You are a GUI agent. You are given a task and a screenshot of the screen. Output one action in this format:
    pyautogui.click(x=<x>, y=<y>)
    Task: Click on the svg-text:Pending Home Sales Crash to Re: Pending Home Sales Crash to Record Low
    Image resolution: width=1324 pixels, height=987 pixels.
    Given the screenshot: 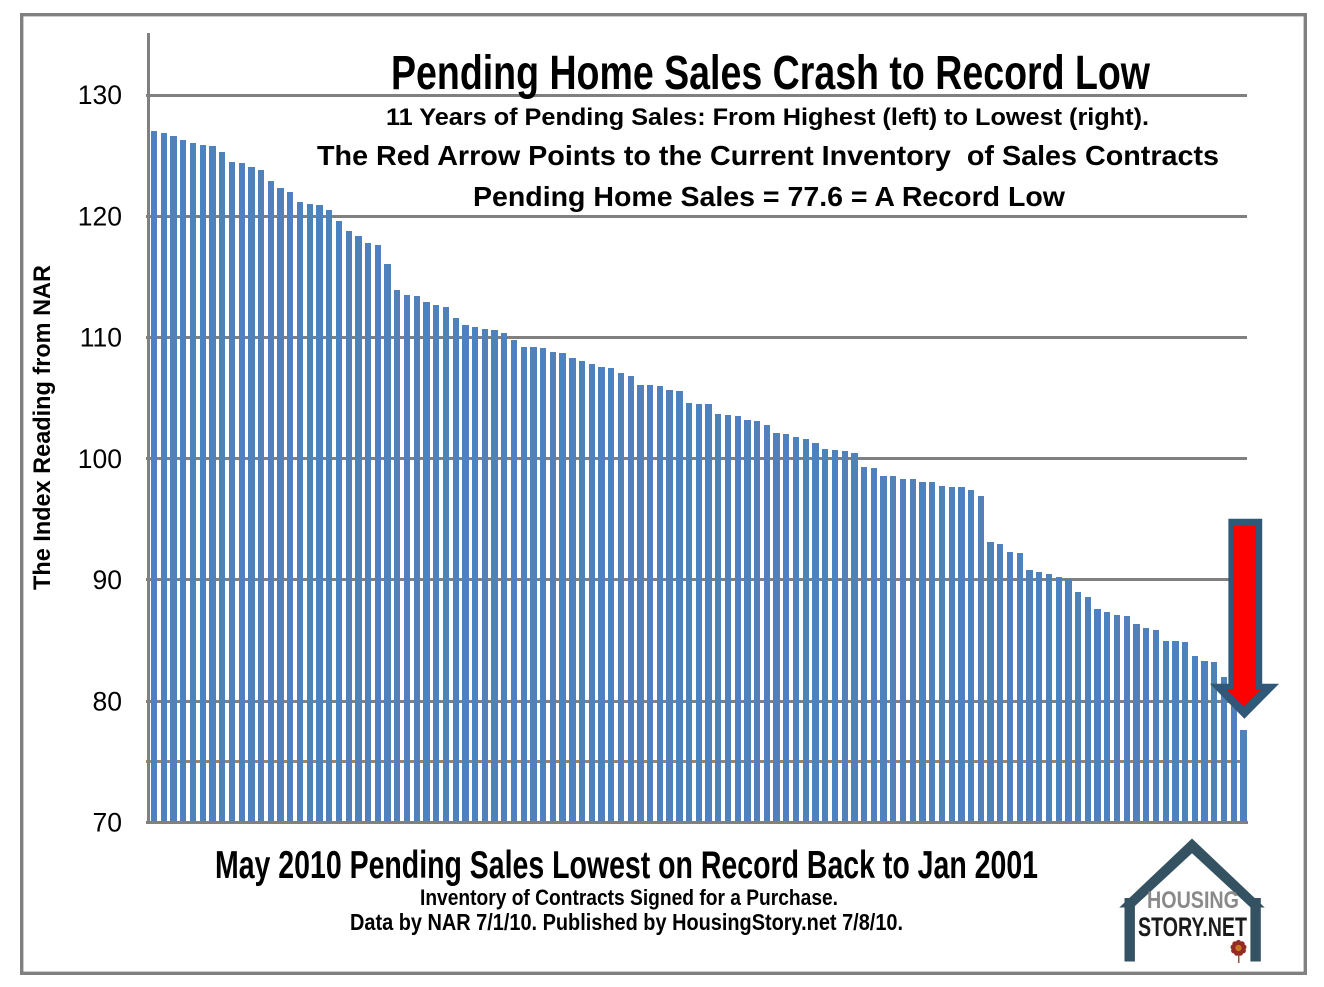 What is the action you would take?
    pyautogui.click(x=770, y=73)
    